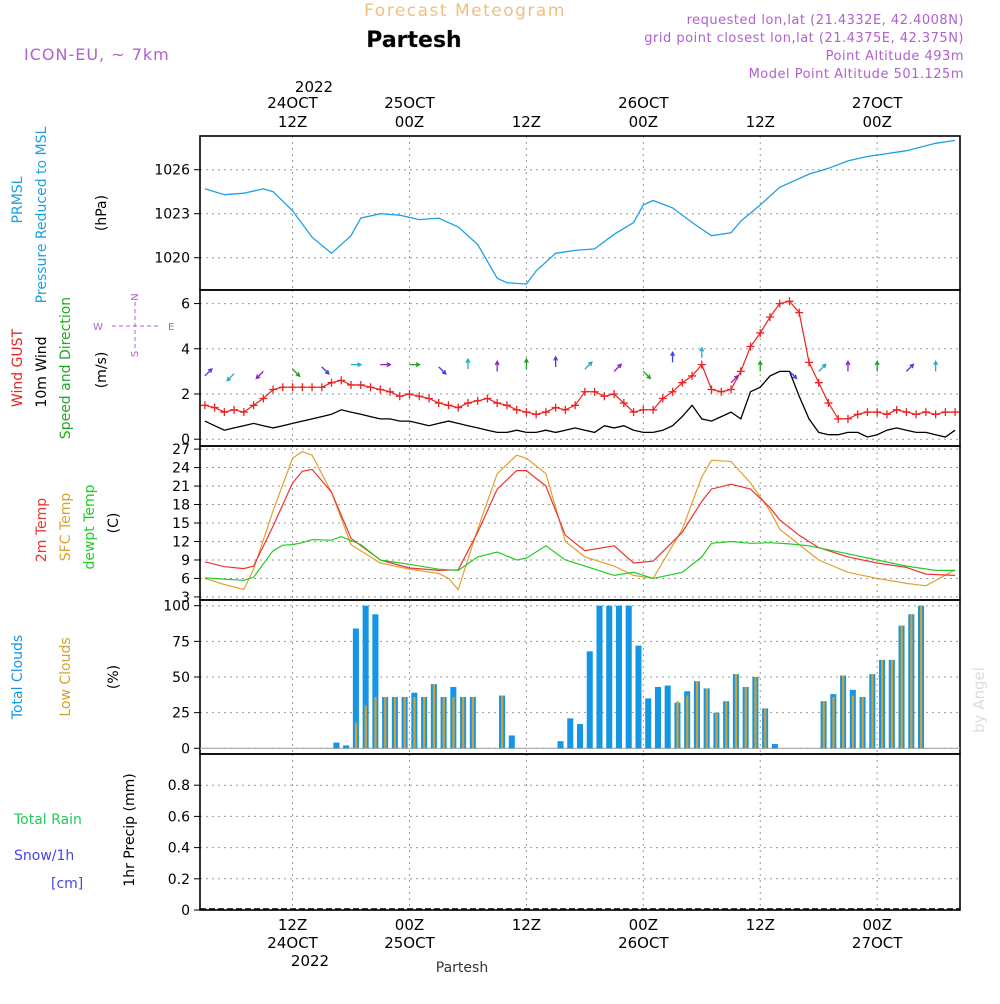  What do you see at coordinates (185, 561) in the screenshot?
I see `y-tick-label: 9` at bounding box center [185, 561].